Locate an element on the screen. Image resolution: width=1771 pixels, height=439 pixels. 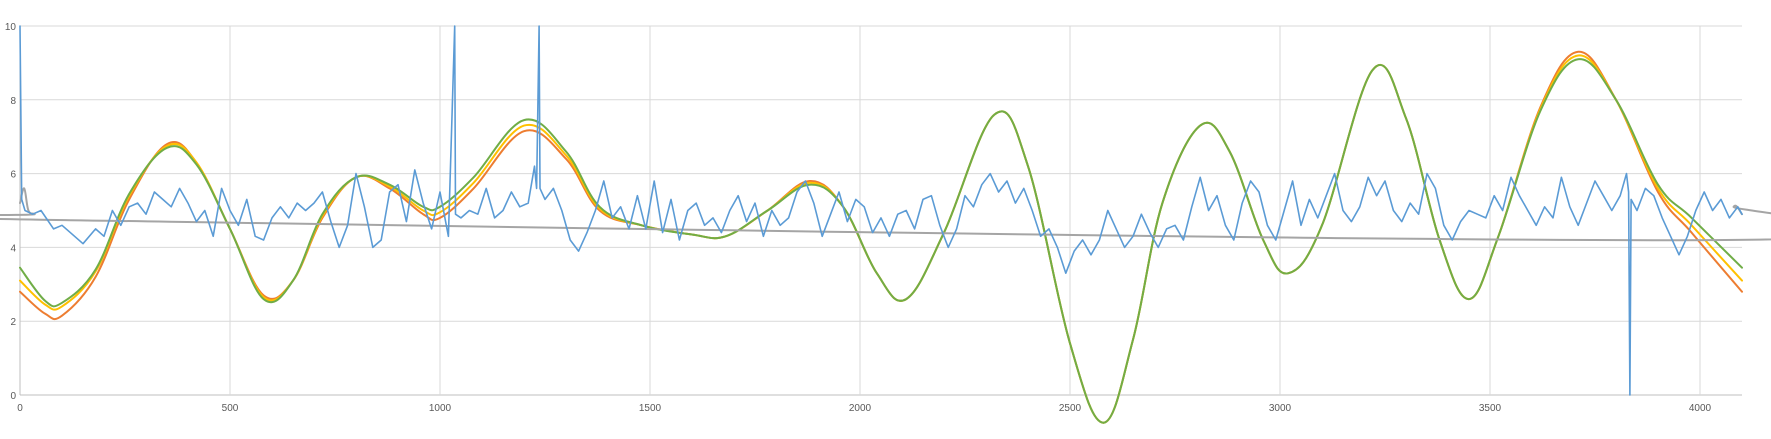
y-tick-label-2: 2 is located at coordinates (13, 322).